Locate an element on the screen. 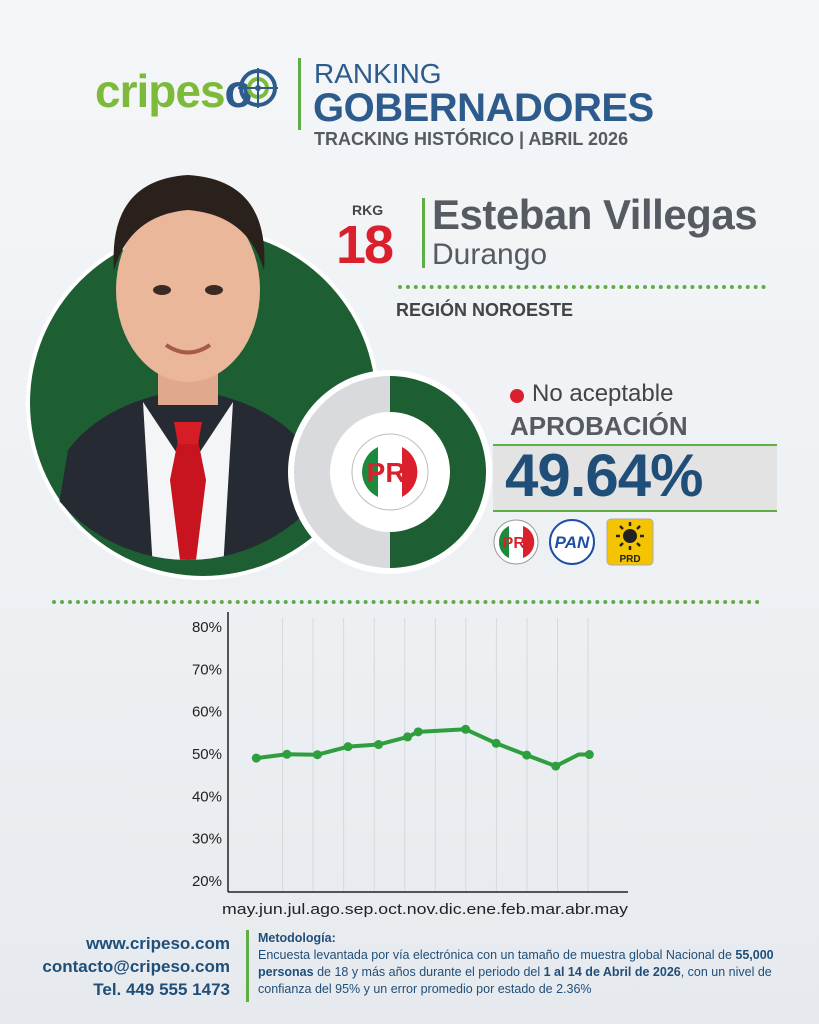  y-tick-label: 70% is located at coordinates (207, 669).